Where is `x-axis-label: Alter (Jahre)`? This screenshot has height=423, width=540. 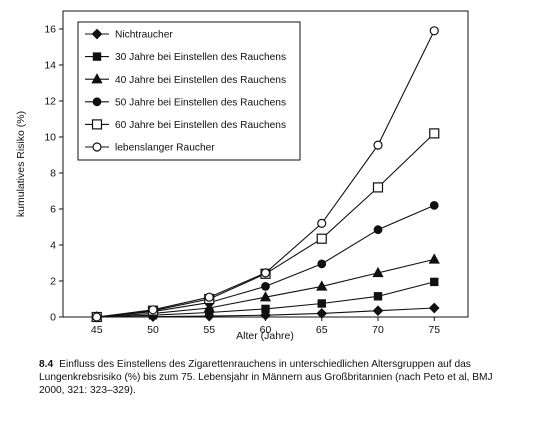 x-axis-label: Alter (Jahre) is located at coordinates (265, 336).